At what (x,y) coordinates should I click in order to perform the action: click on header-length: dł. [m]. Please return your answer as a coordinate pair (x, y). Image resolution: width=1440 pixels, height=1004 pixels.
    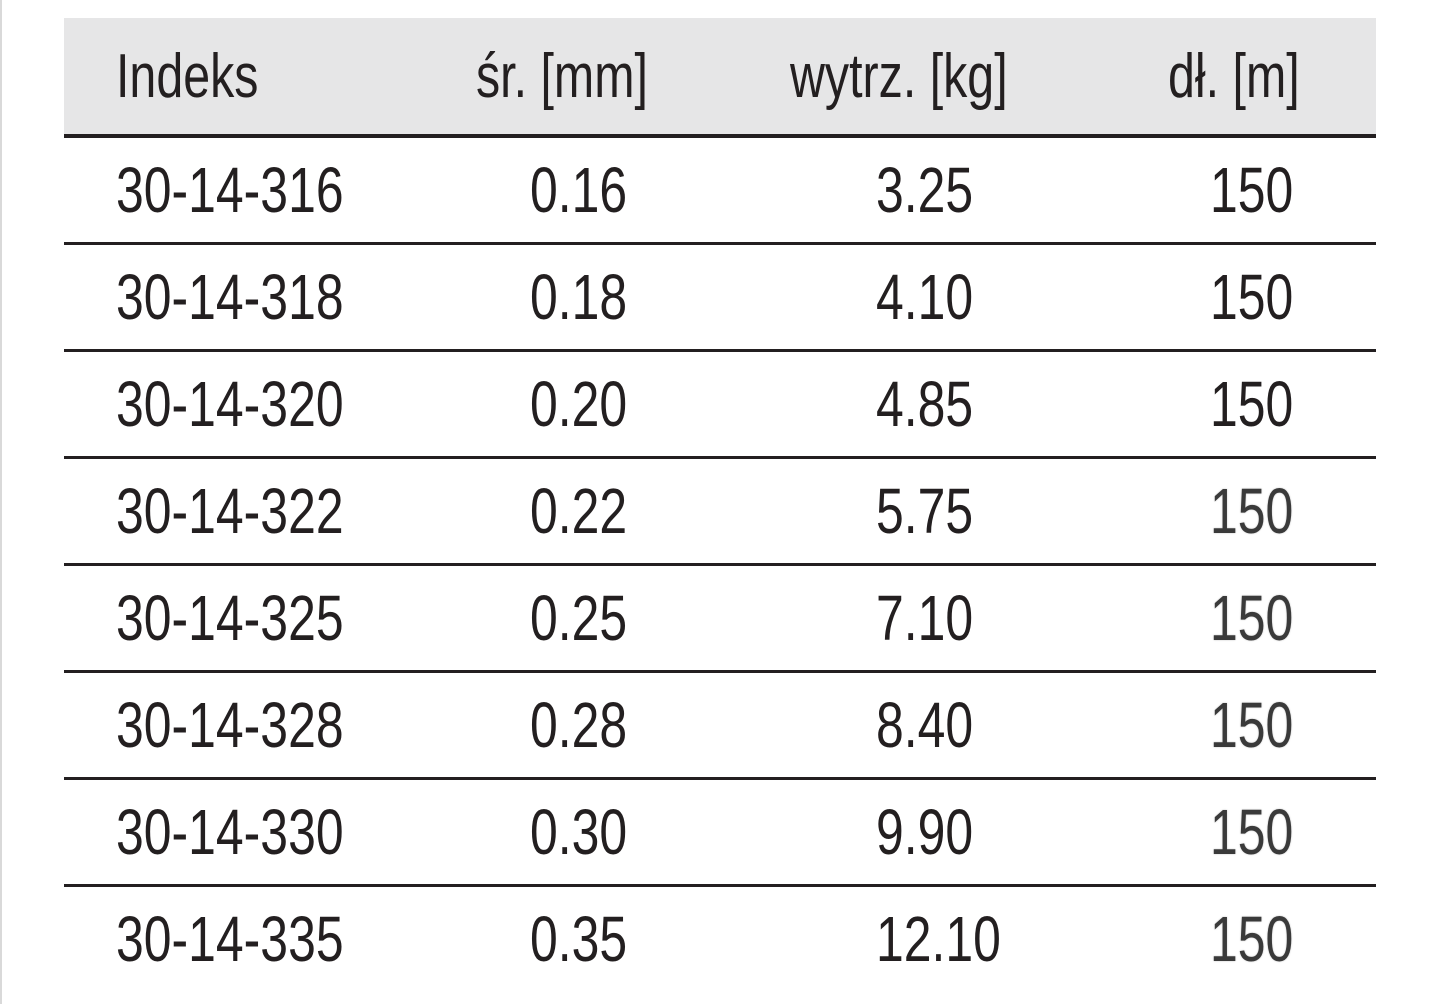
    Looking at the image, I should click on (1234, 76).